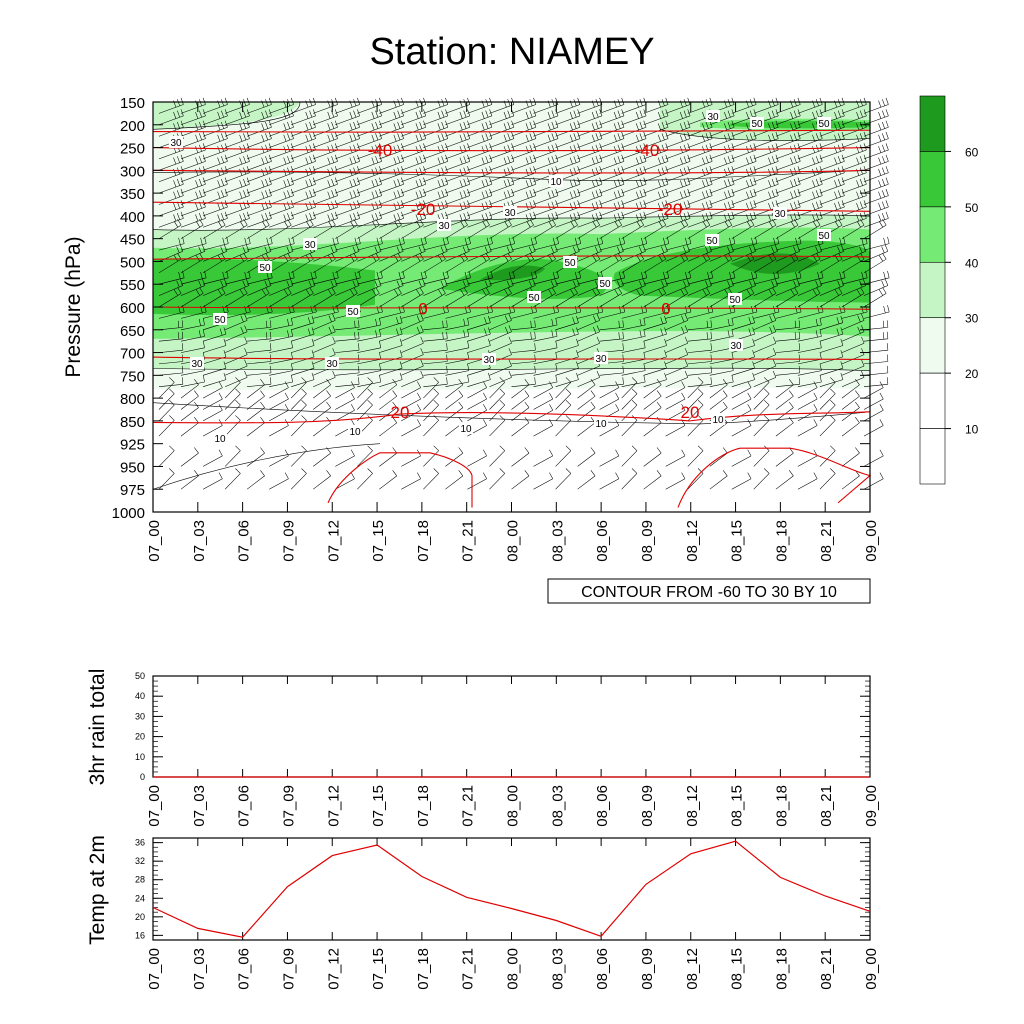  I want to click on time-tick-label: 08_15, so click(737, 541).